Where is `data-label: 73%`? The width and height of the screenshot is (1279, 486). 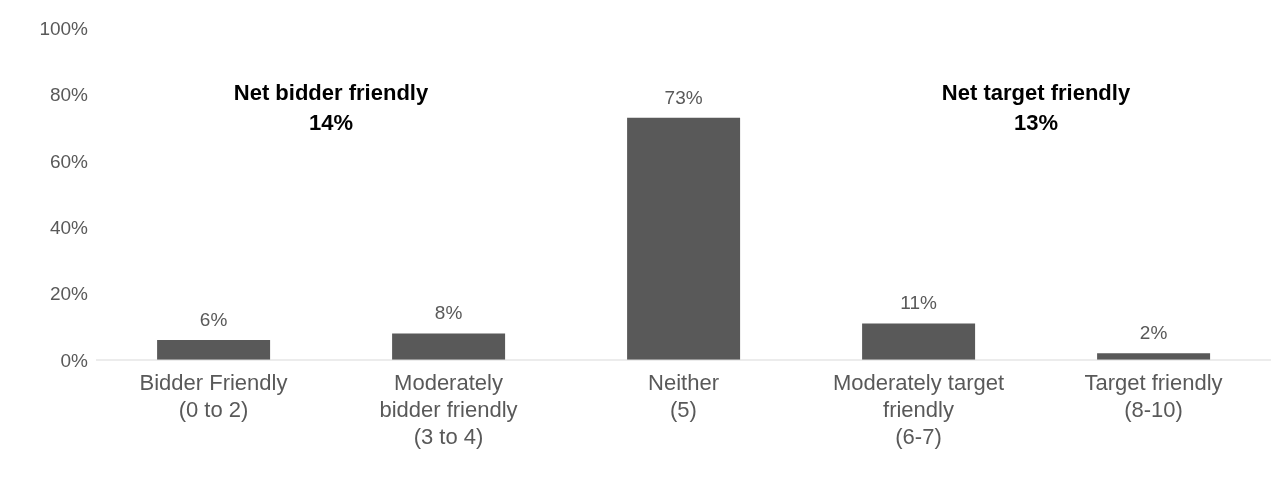
data-label: 73% is located at coordinates (683, 97).